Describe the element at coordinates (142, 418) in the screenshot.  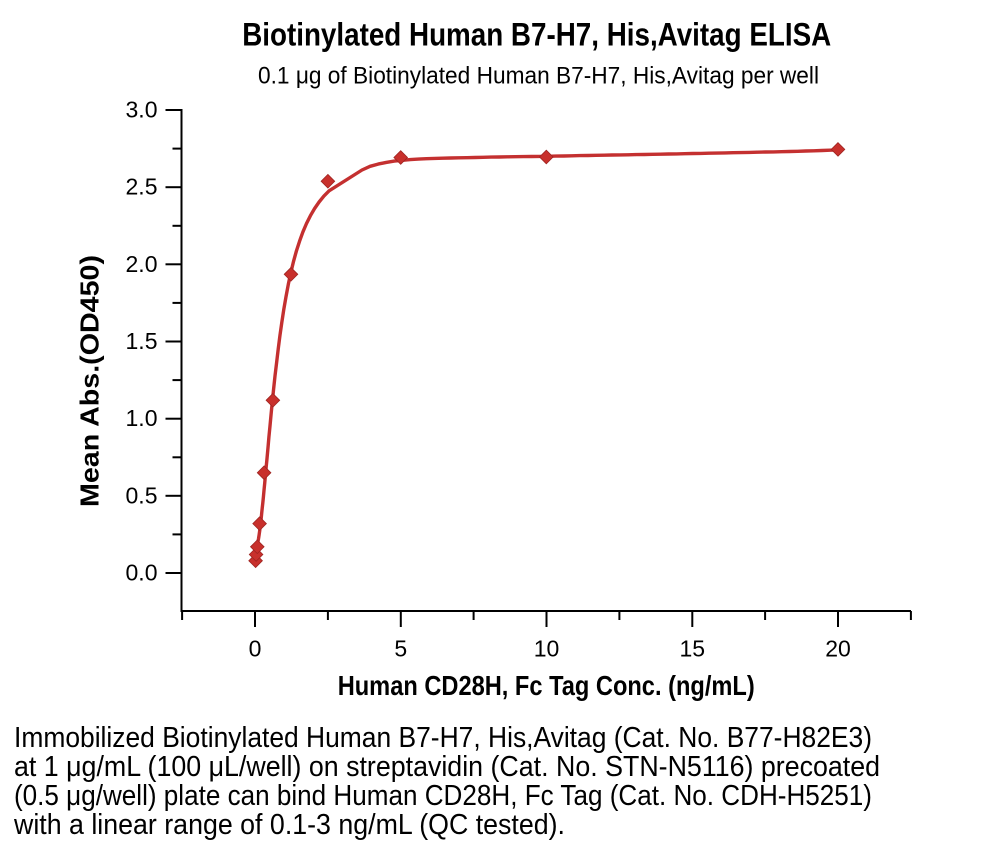
I see `svg-text: 1.0` at that location.